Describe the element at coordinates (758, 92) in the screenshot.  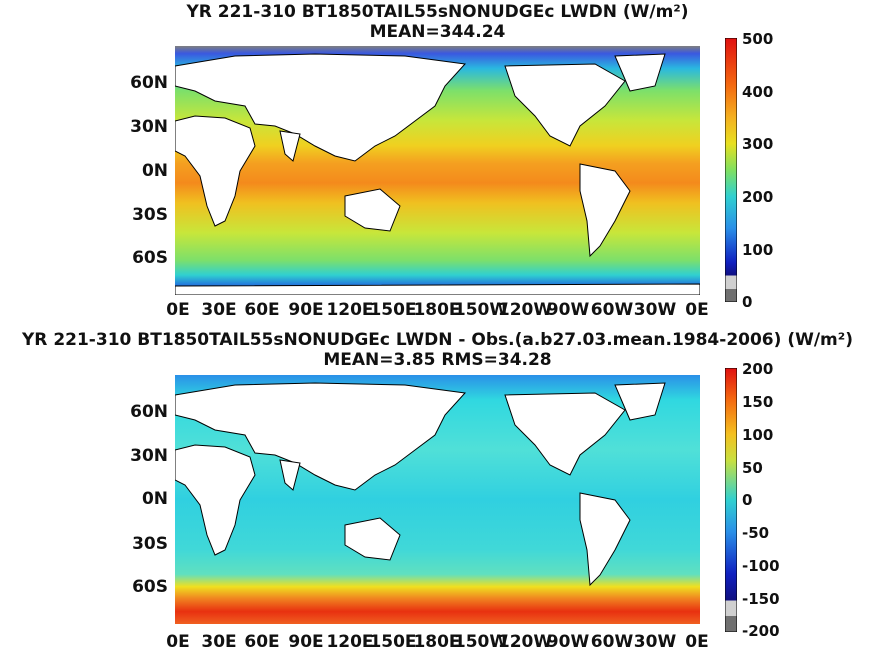
I see `colorbar-tick: 400` at that location.